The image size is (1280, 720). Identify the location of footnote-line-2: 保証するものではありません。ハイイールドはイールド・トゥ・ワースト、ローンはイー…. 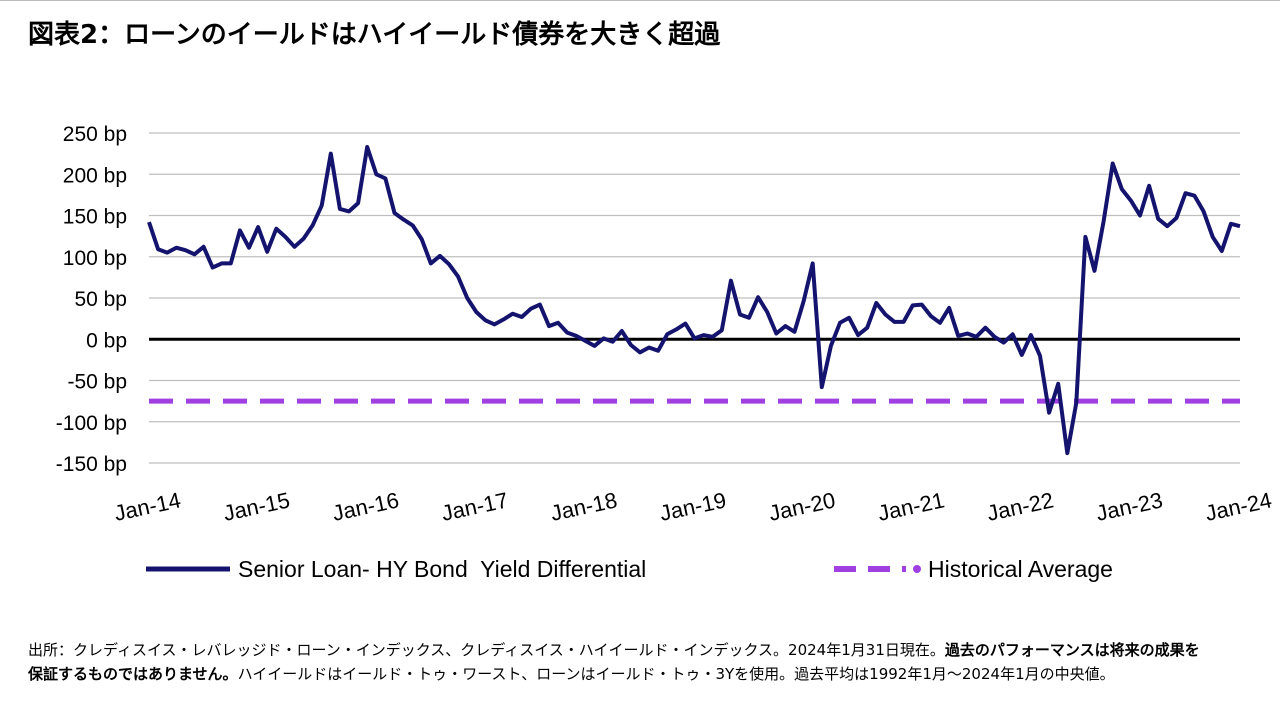
(648, 674).